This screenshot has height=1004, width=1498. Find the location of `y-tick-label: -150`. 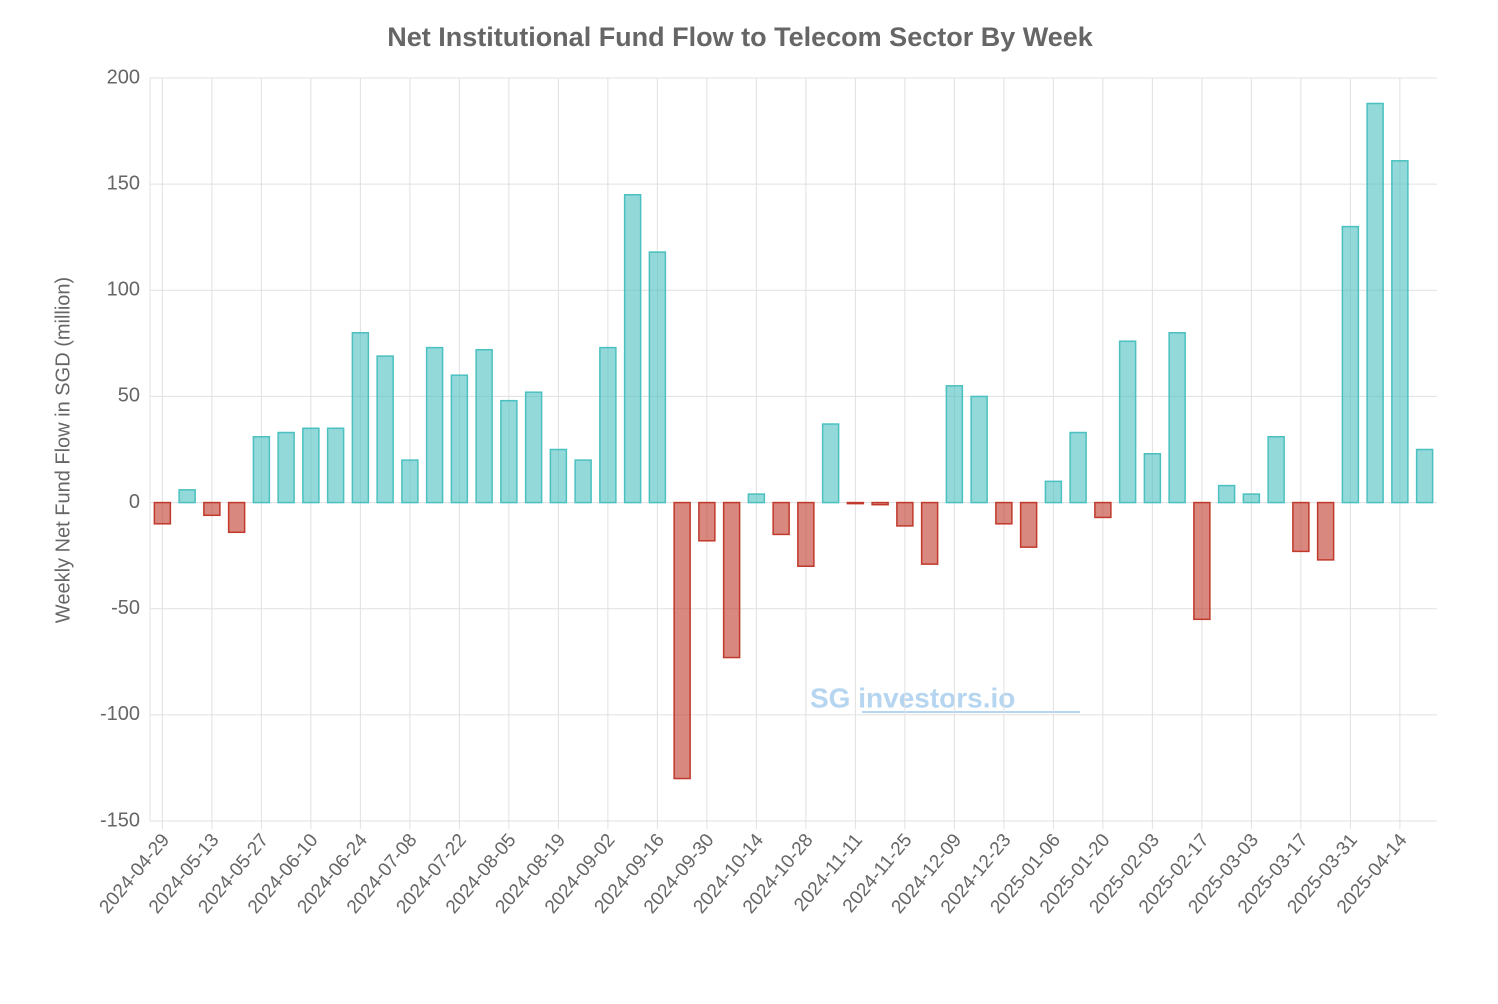

y-tick-label: -150 is located at coordinates (120, 820).